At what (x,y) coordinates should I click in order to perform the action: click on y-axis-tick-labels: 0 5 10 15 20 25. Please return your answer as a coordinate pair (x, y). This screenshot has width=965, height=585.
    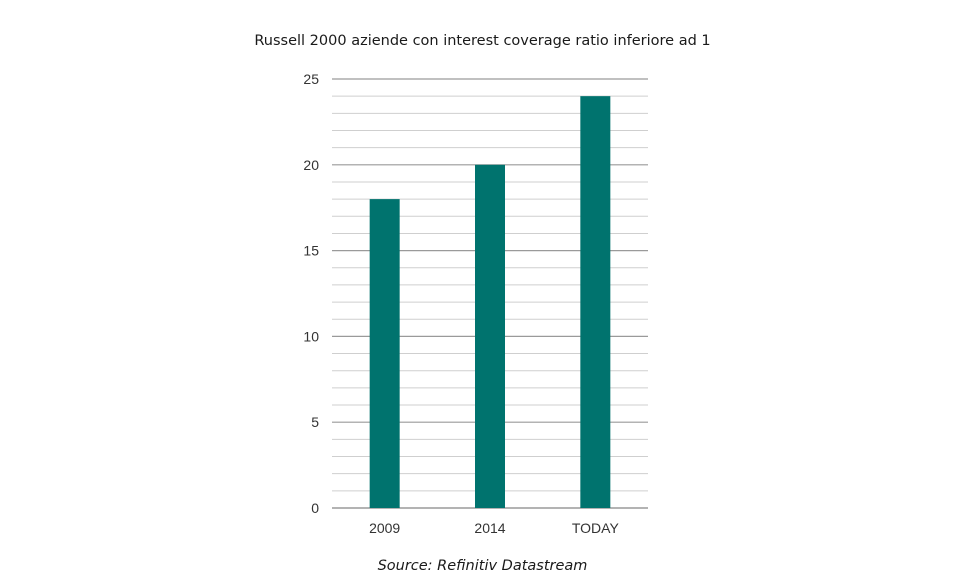
    Looking at the image, I should click on (311, 293).